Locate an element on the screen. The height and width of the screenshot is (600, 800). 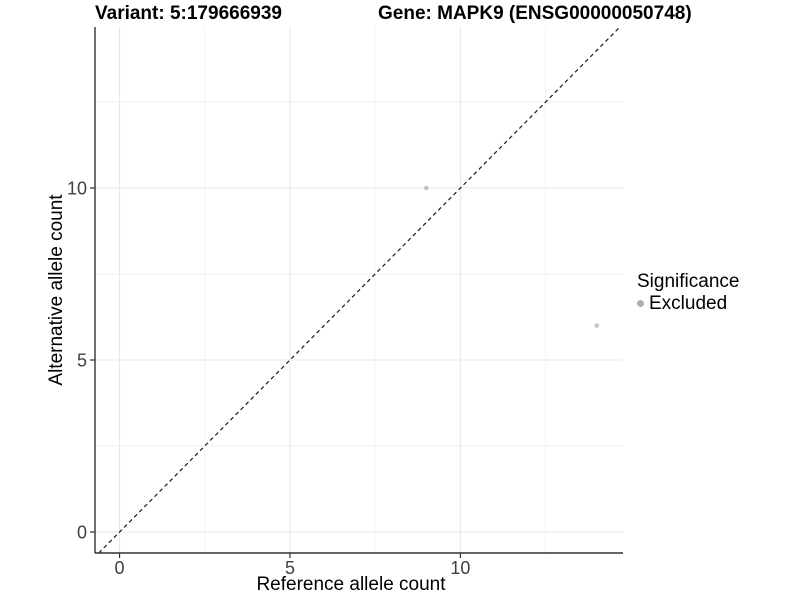
legend-item-label: Excluded is located at coordinates (688, 303).